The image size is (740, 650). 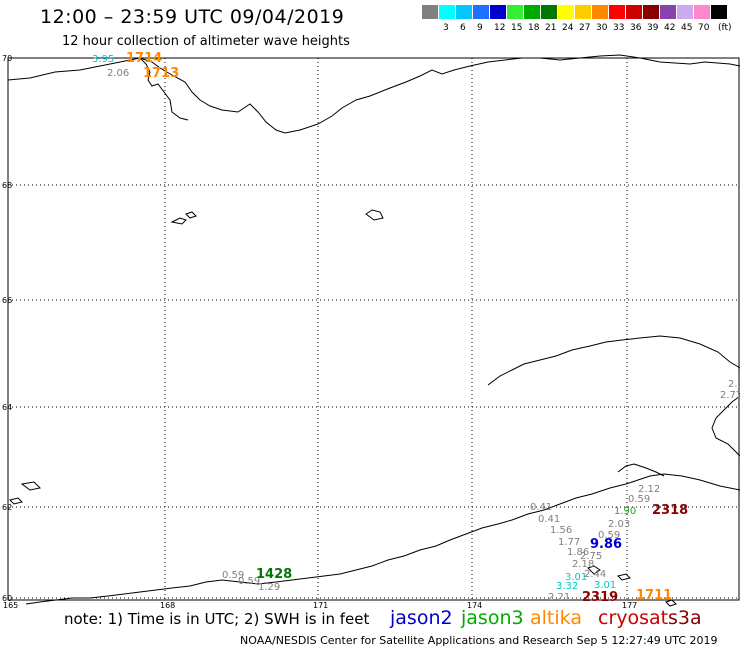 What do you see at coordinates (274, 574) in the screenshot?
I see `observation-value: 1428` at bounding box center [274, 574].